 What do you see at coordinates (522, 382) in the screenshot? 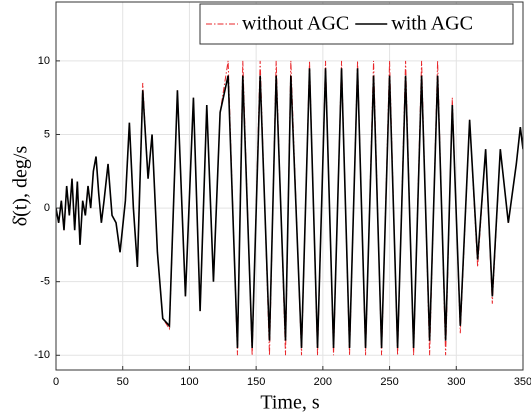
I see `x-tick-label: 350` at bounding box center [522, 382].